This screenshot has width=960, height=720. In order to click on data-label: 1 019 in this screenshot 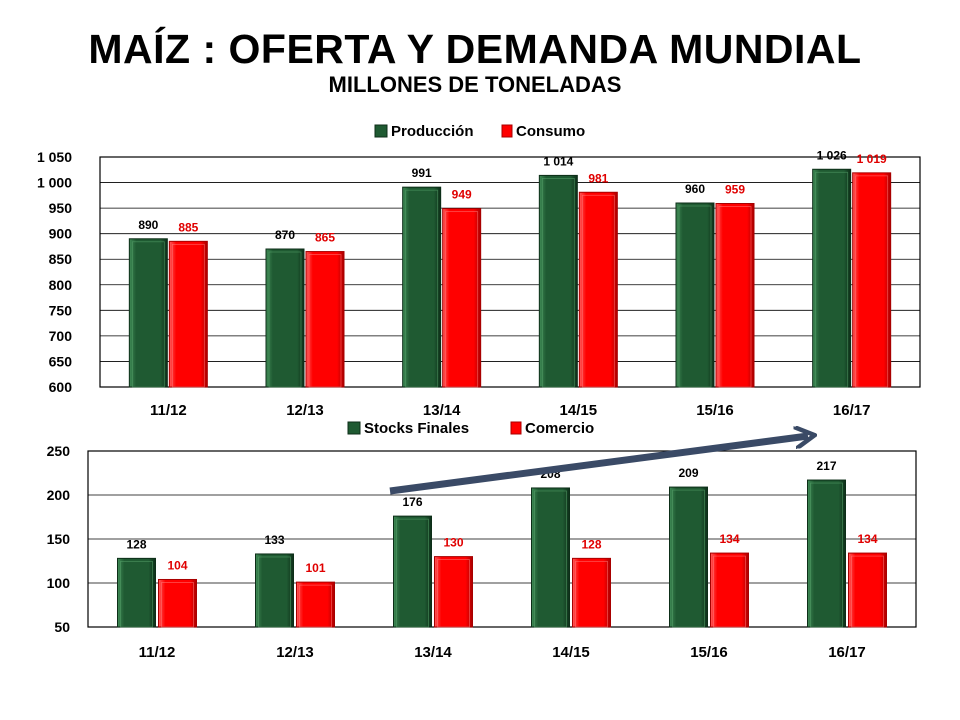, I will do `click(872, 159)`.